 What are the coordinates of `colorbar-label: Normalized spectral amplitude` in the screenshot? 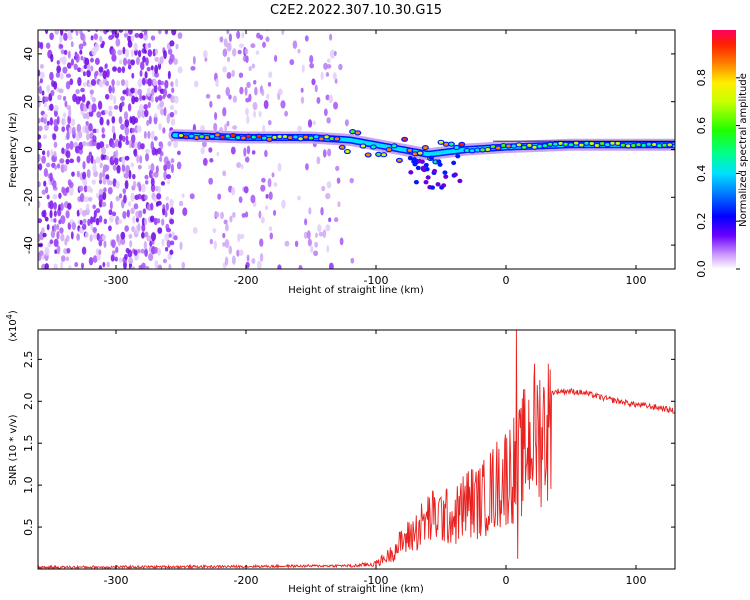 It's located at (743, 150).